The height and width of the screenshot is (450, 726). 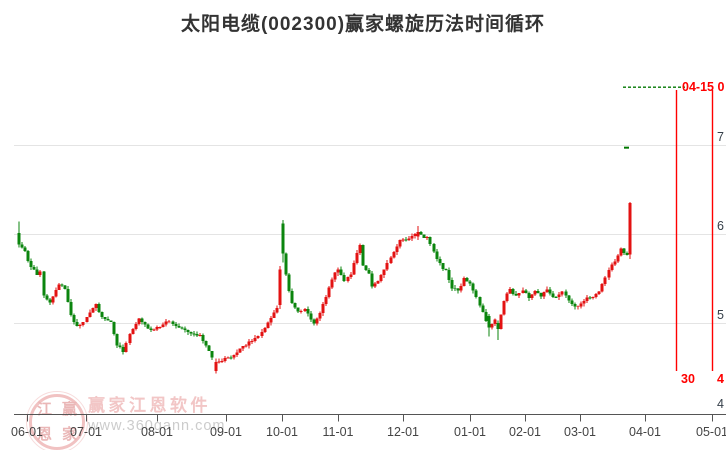 I want to click on x-axis-label: 03-01, so click(x=580, y=432).